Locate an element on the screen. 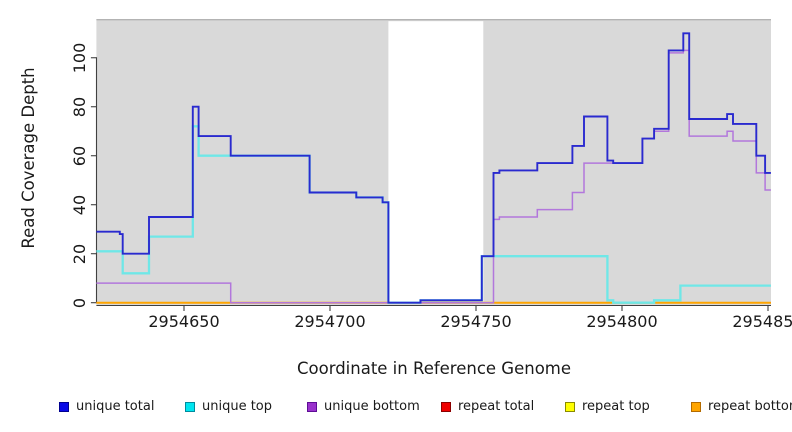 The width and height of the screenshot is (792, 432). legend-item-repeat-total: repeat total is located at coordinates (487, 407).